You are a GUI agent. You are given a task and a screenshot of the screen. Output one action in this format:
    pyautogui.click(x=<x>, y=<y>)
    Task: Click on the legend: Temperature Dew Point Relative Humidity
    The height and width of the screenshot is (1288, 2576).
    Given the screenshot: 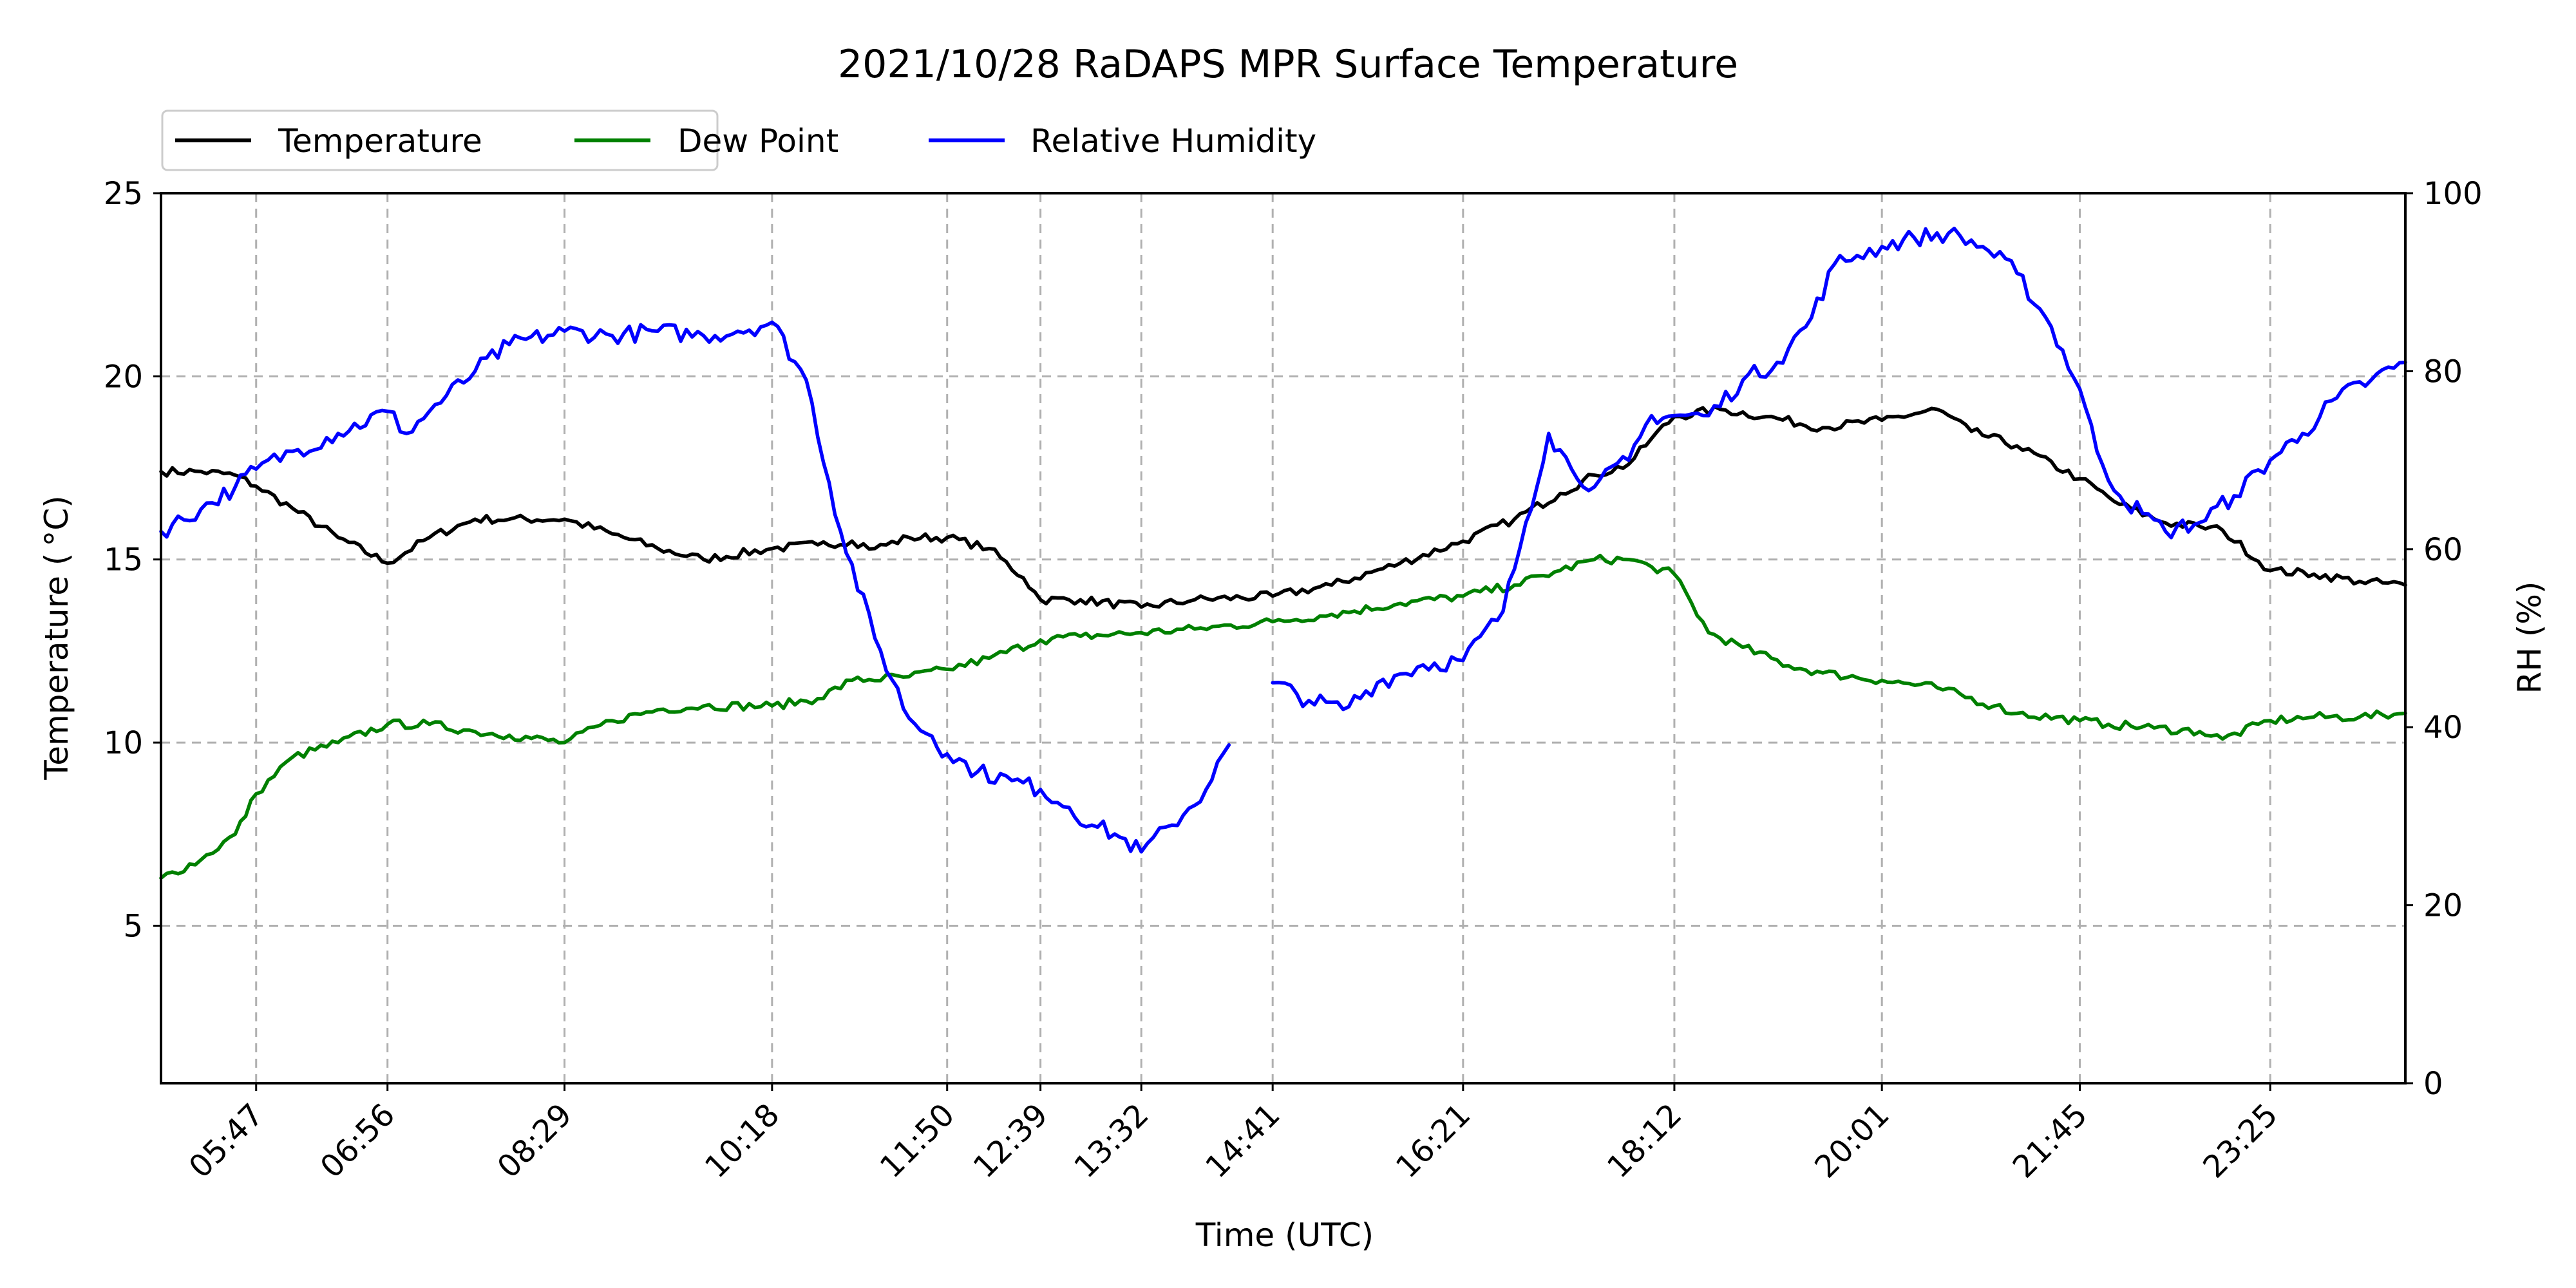 What is the action you would take?
    pyautogui.click(x=739, y=140)
    